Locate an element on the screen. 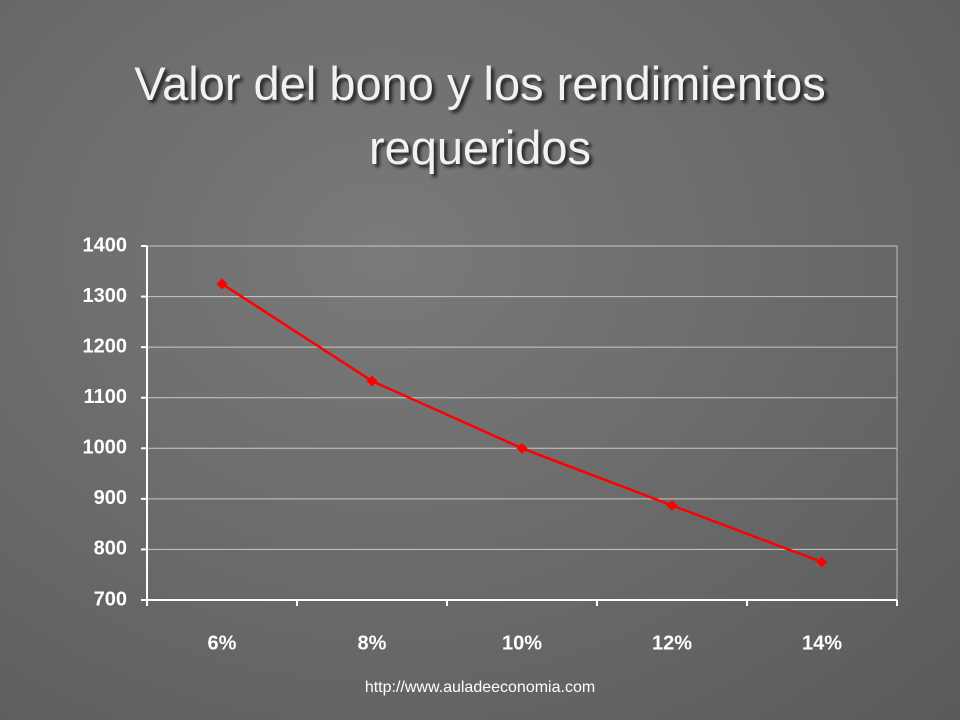  x-tick-label: 6% is located at coordinates (222, 643).